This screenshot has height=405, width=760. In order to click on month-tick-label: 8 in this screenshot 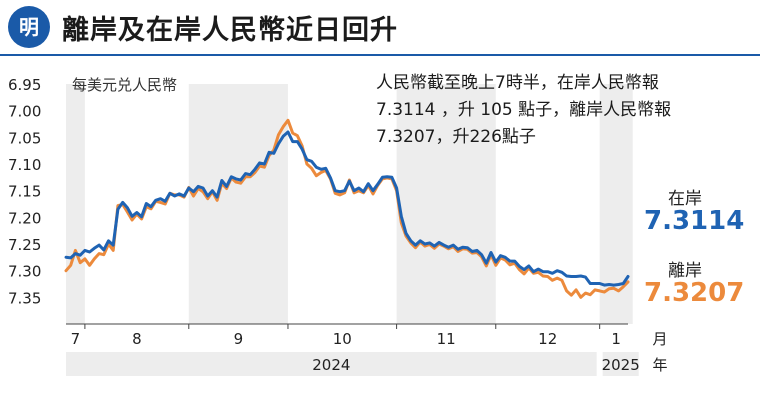, I will do `click(137, 339)`.